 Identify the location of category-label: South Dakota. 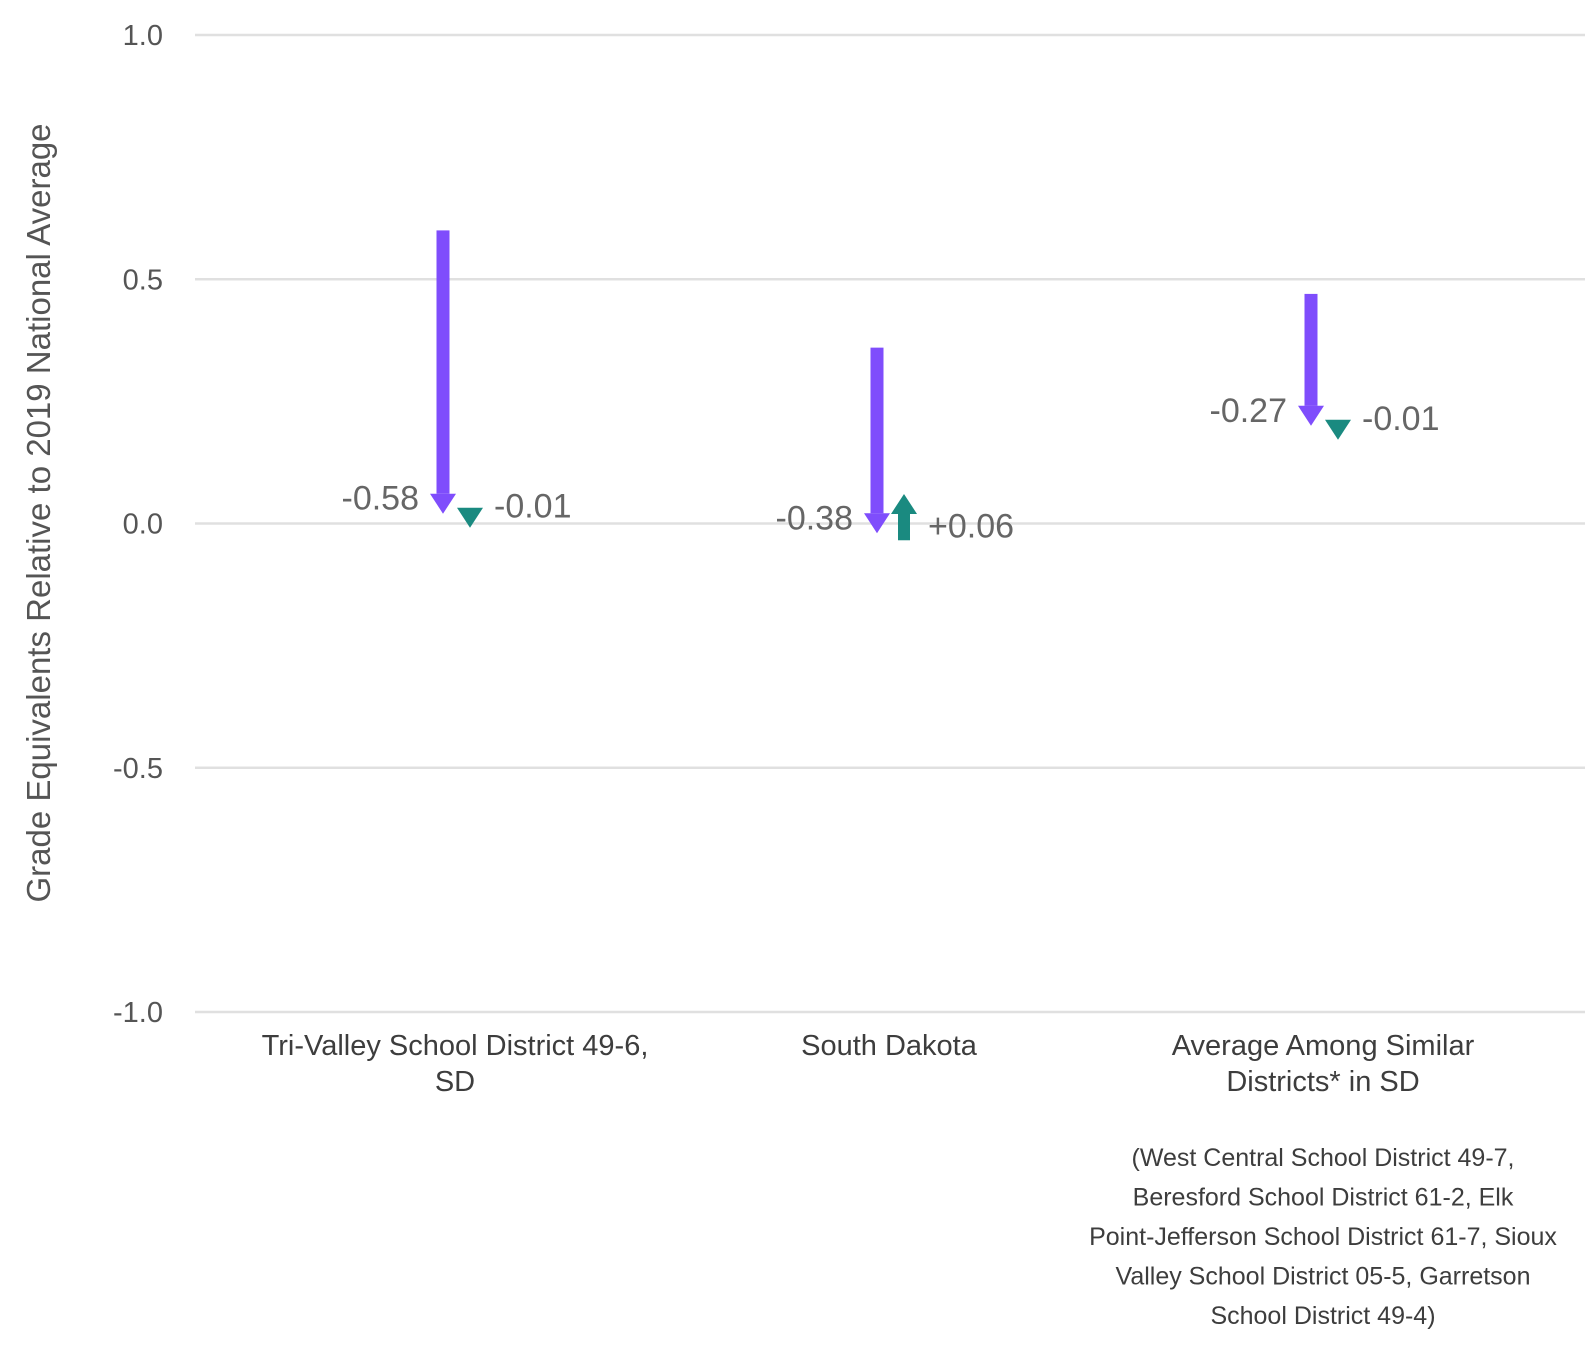
(889, 1046).